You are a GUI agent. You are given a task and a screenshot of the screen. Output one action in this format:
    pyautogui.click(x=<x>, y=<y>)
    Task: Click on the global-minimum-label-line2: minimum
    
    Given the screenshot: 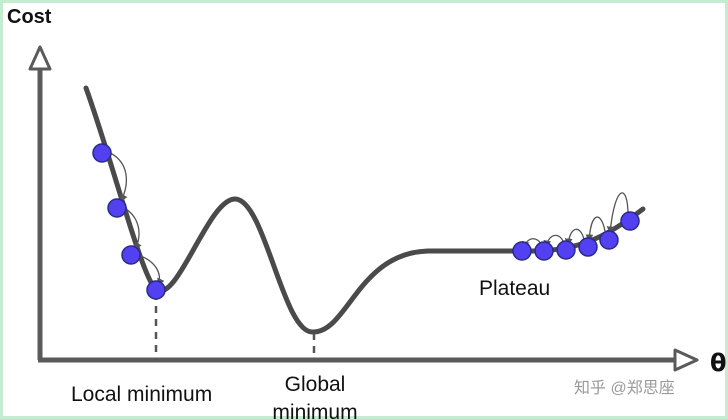 What is the action you would take?
    pyautogui.click(x=315, y=410)
    